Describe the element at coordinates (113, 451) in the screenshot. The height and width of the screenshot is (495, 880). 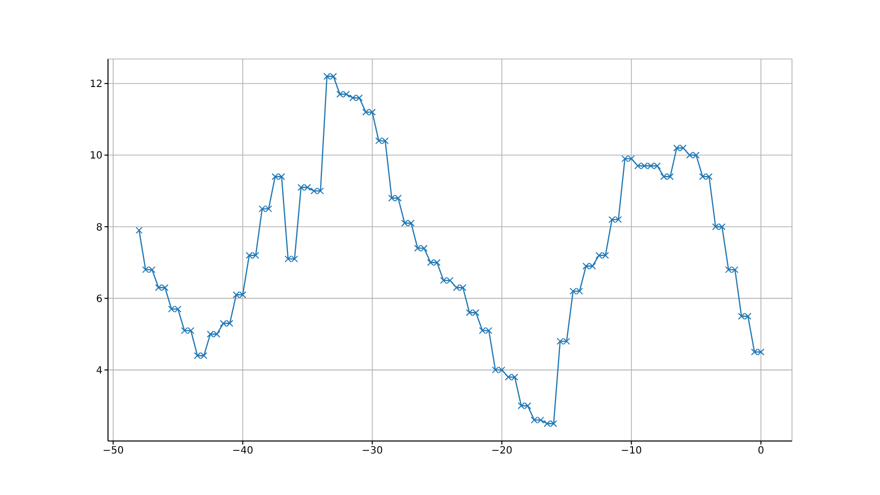
I see `x-tick-label: −50` at that location.